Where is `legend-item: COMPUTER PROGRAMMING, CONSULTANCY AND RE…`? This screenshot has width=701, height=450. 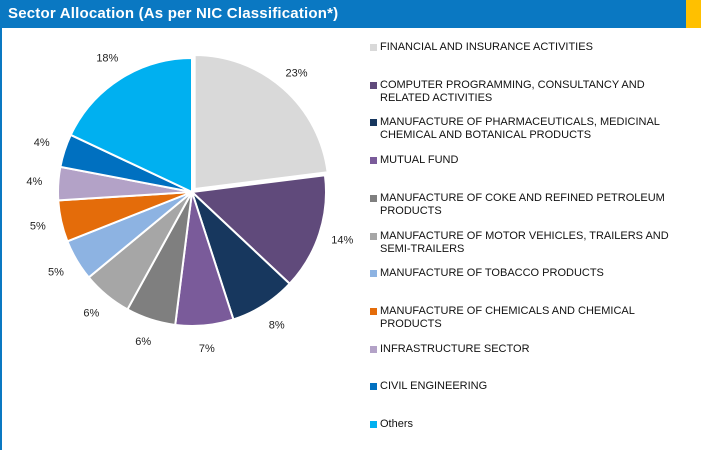 legend-item: COMPUTER PROGRAMMING, CONSULTANCY AND RE… is located at coordinates (532, 92).